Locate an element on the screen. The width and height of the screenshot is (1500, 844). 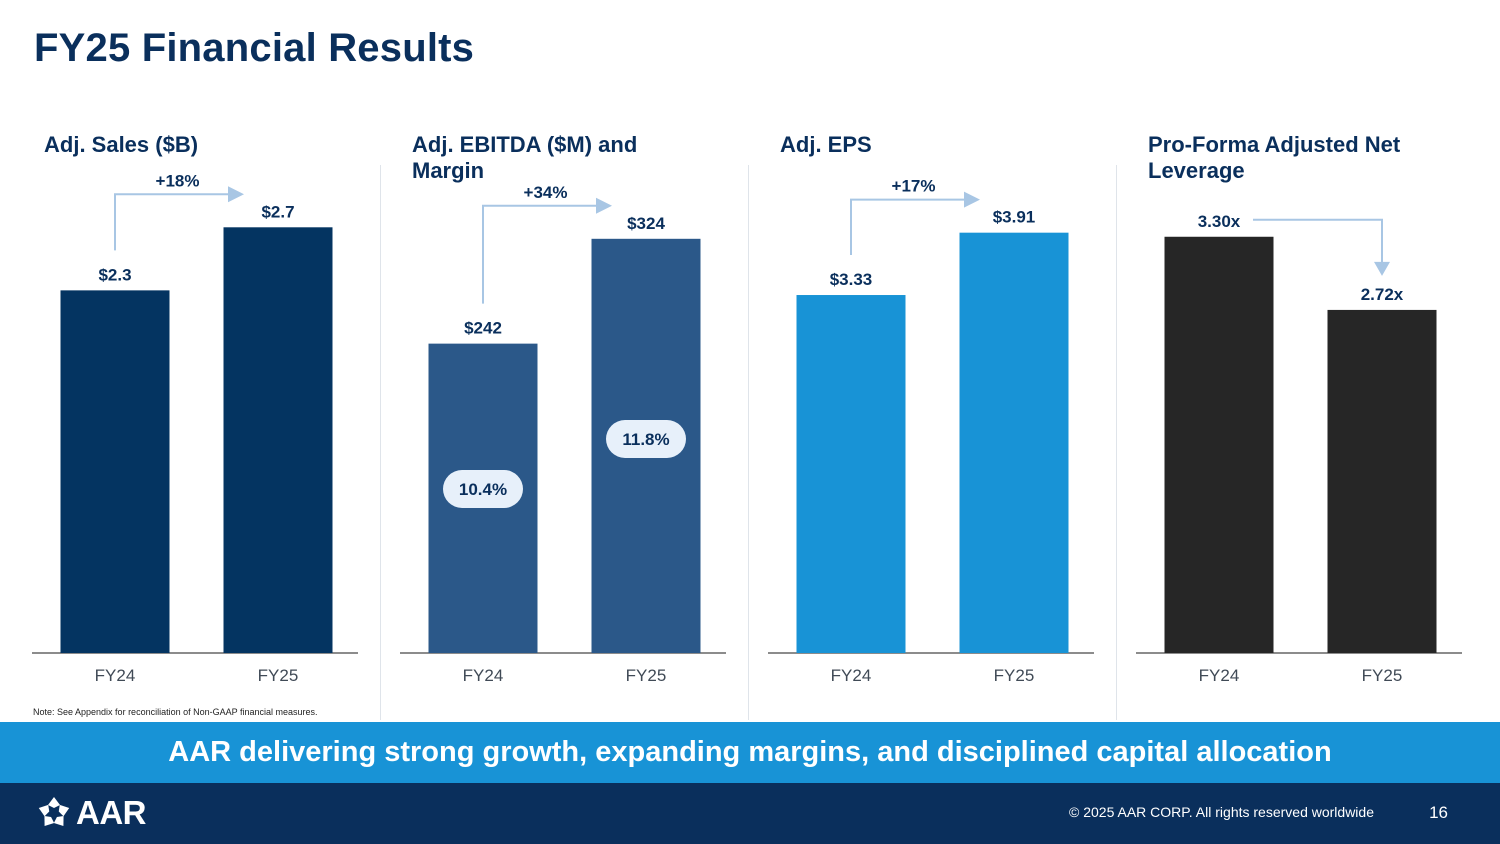
sales-chart-title: Adj. Sales ($B) is located at coordinates (121, 144).